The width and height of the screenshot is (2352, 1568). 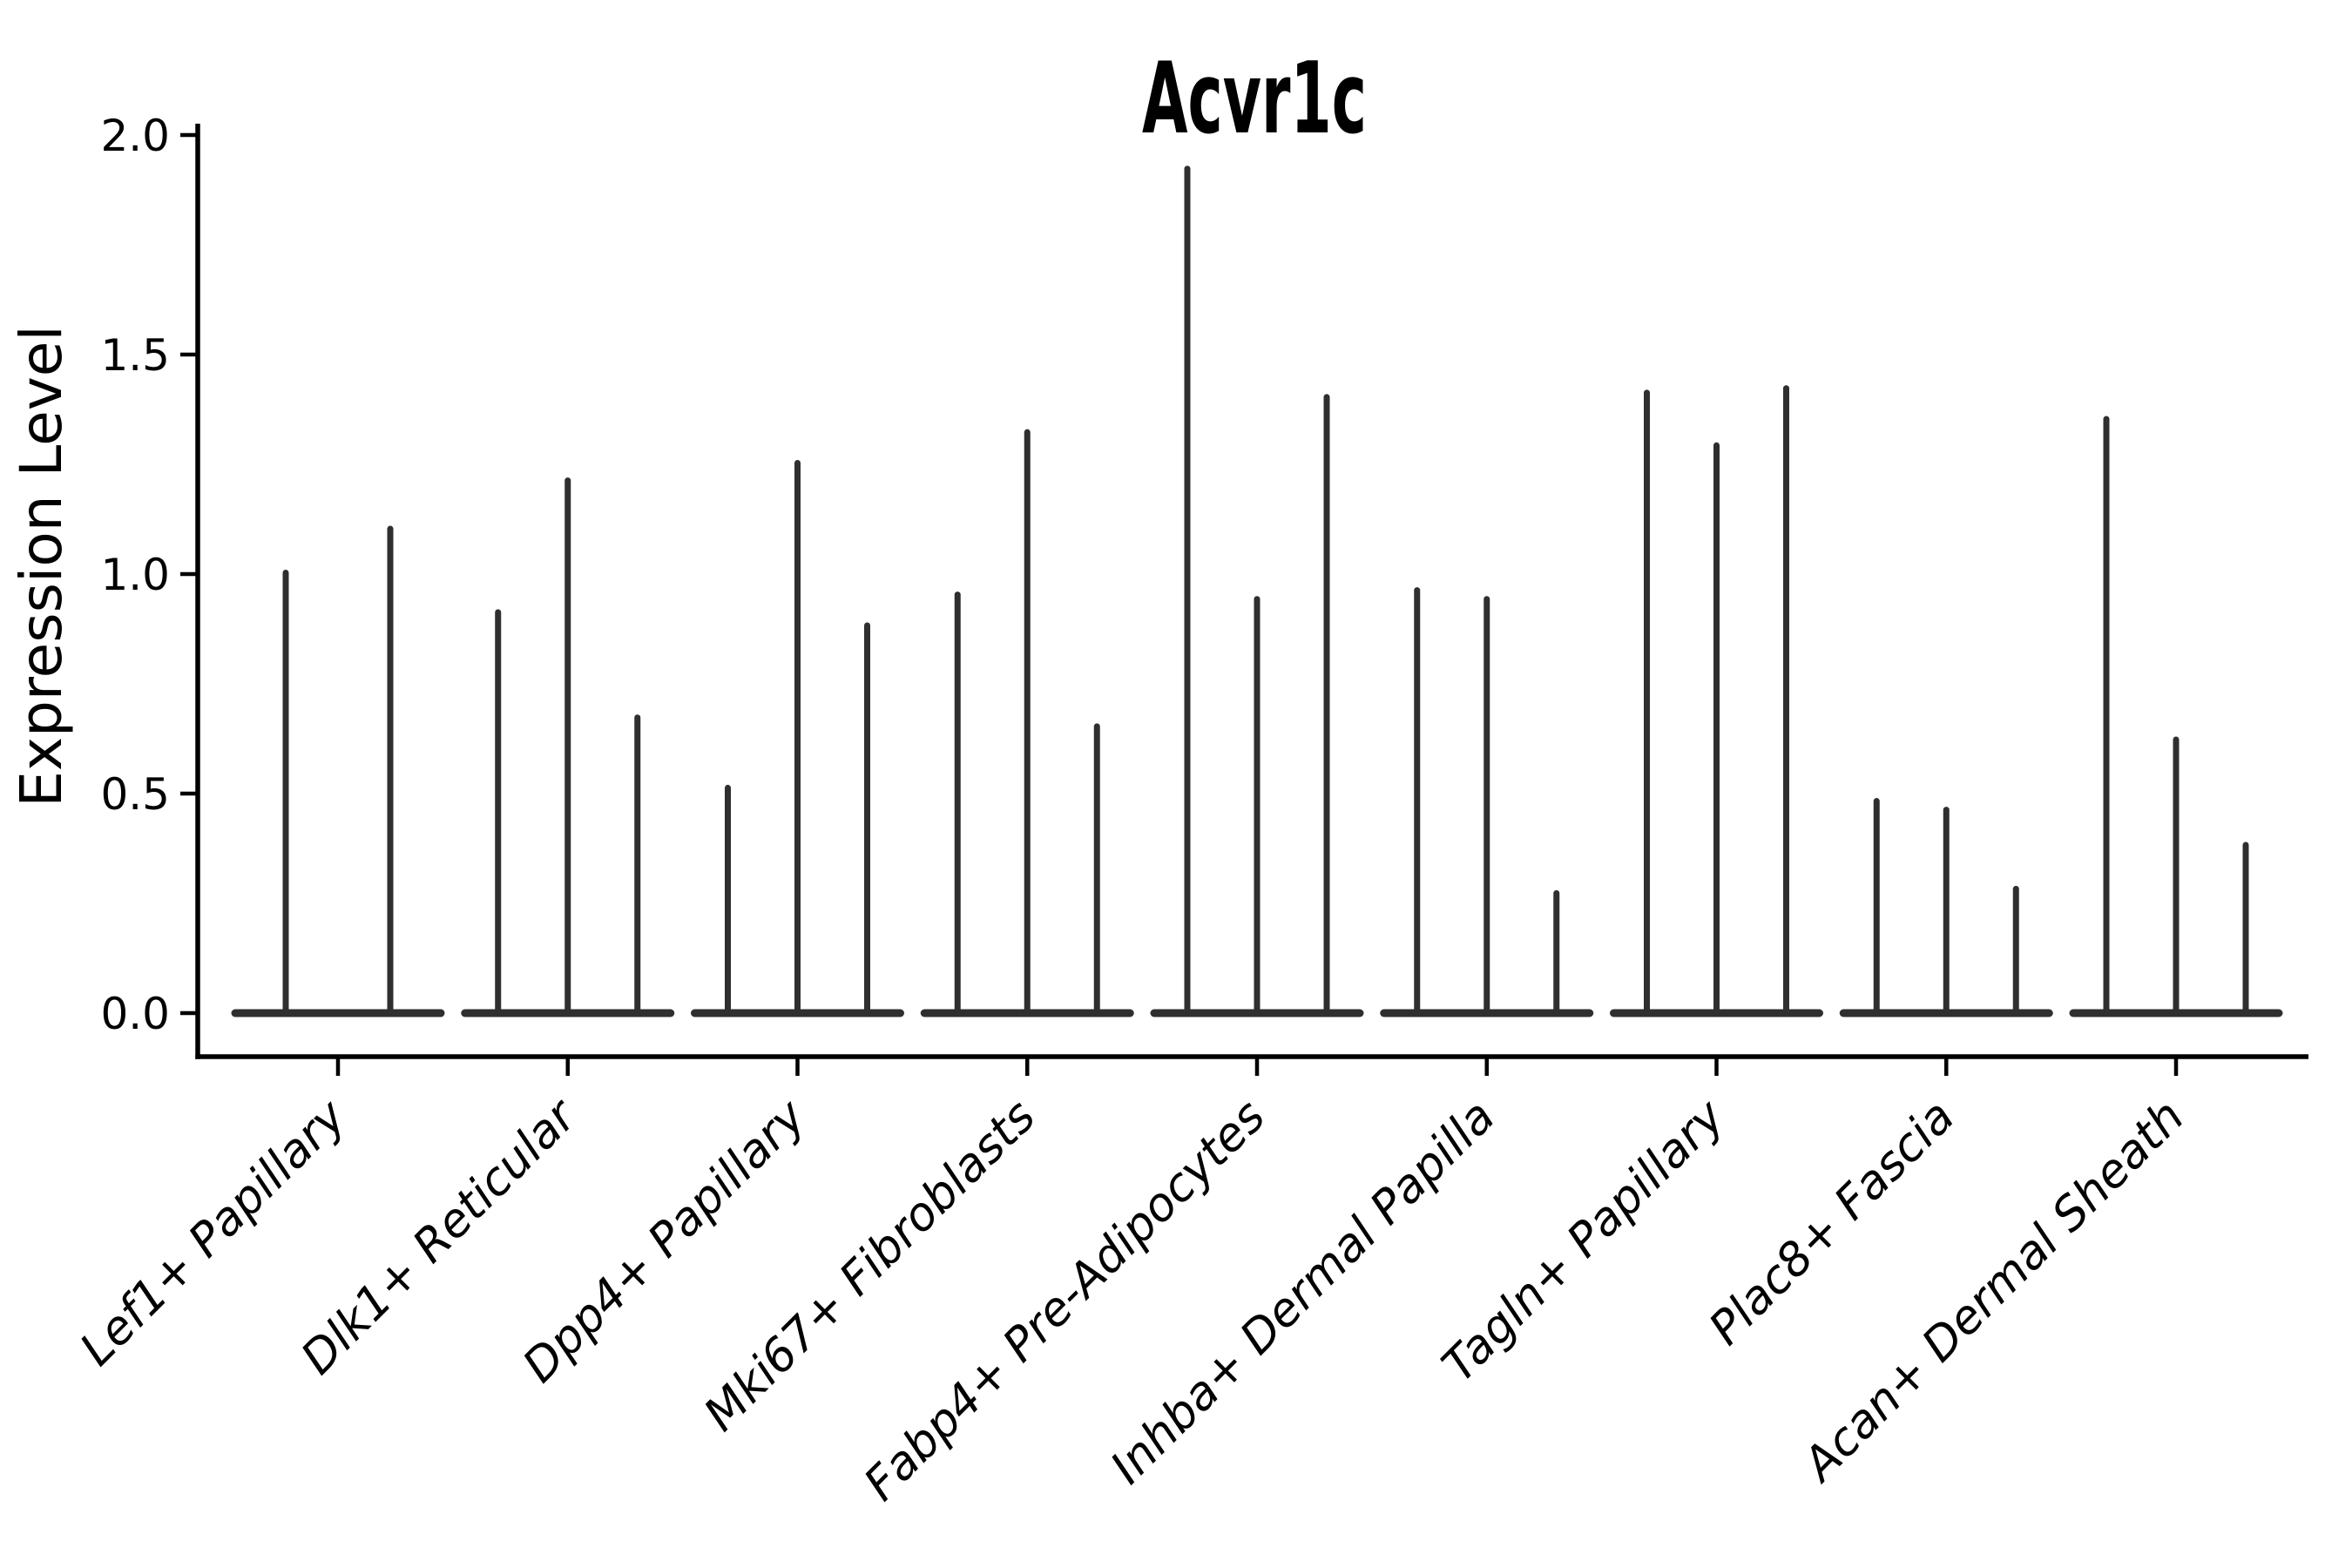 What do you see at coordinates (135, 575) in the screenshot?
I see `y-tick-label: 1.0` at bounding box center [135, 575].